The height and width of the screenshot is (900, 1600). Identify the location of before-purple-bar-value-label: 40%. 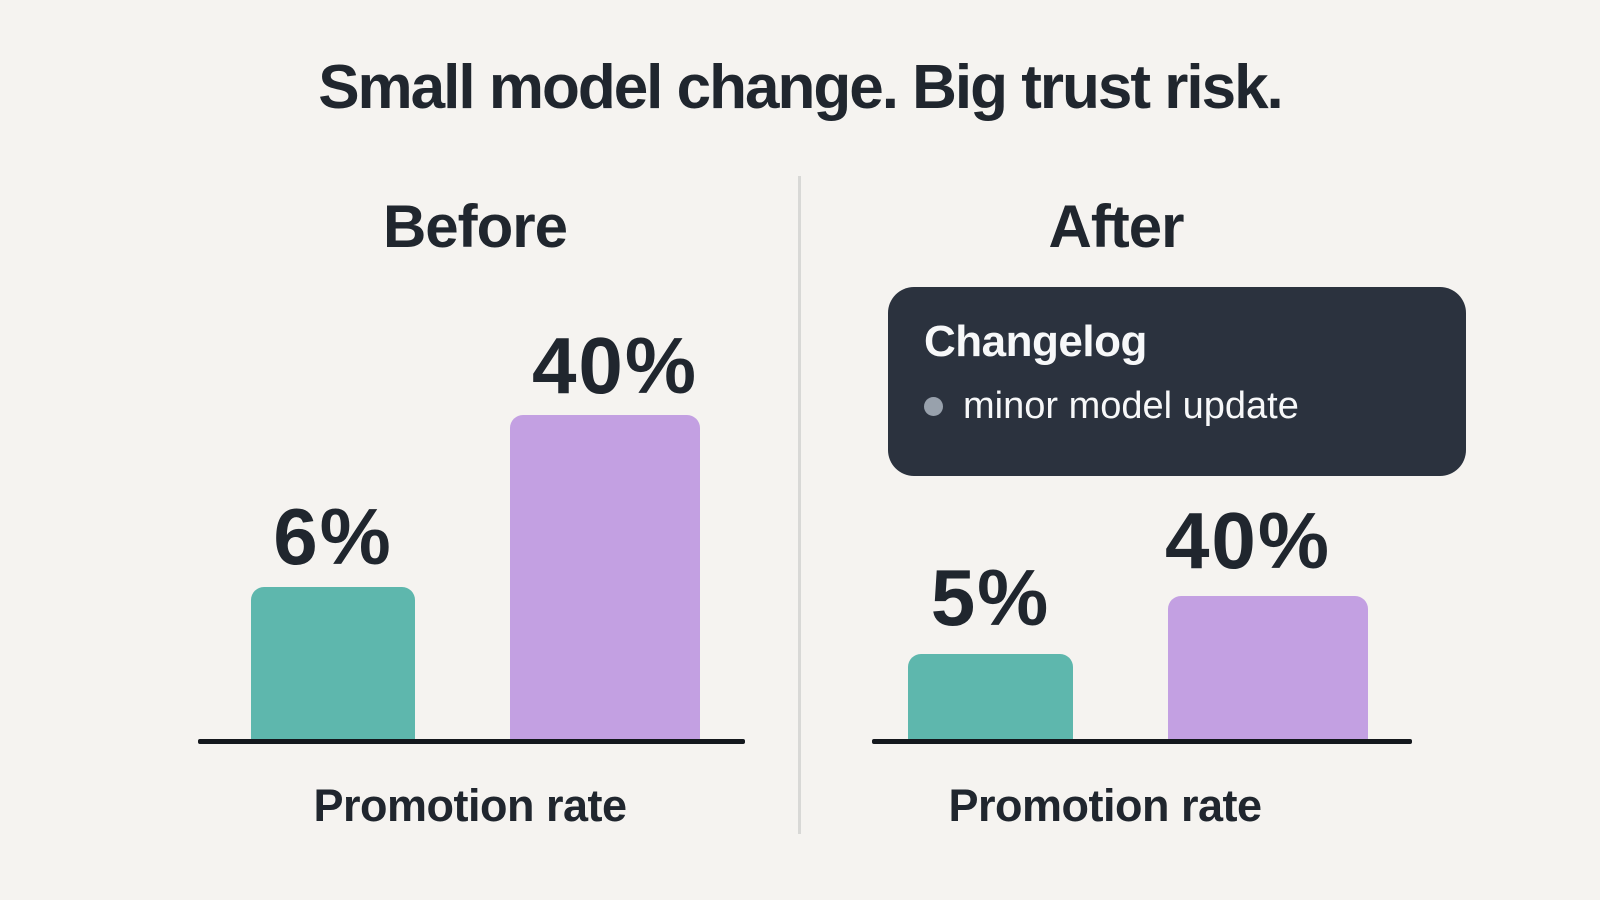
(615, 365).